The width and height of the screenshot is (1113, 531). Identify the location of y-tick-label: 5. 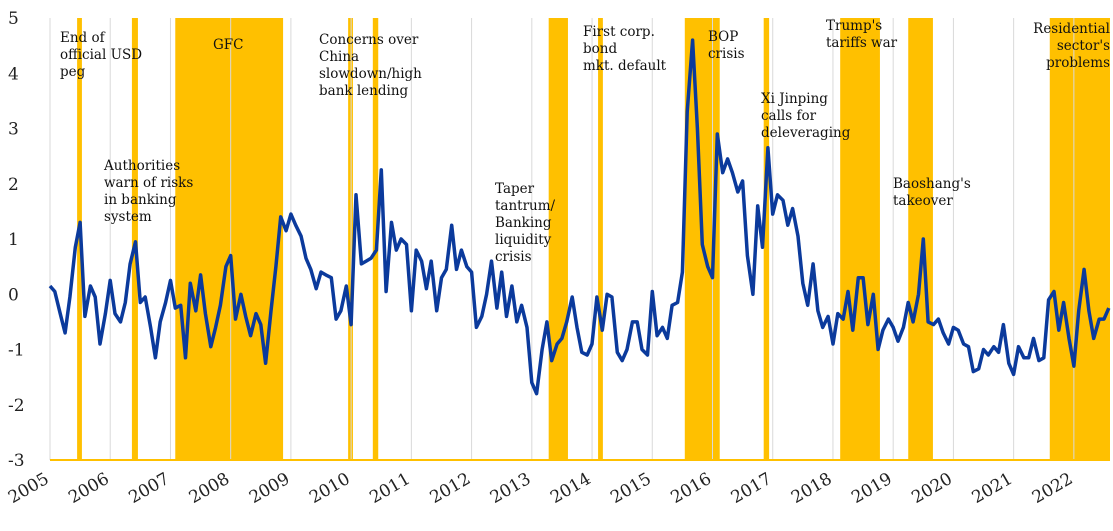
(13, 19).